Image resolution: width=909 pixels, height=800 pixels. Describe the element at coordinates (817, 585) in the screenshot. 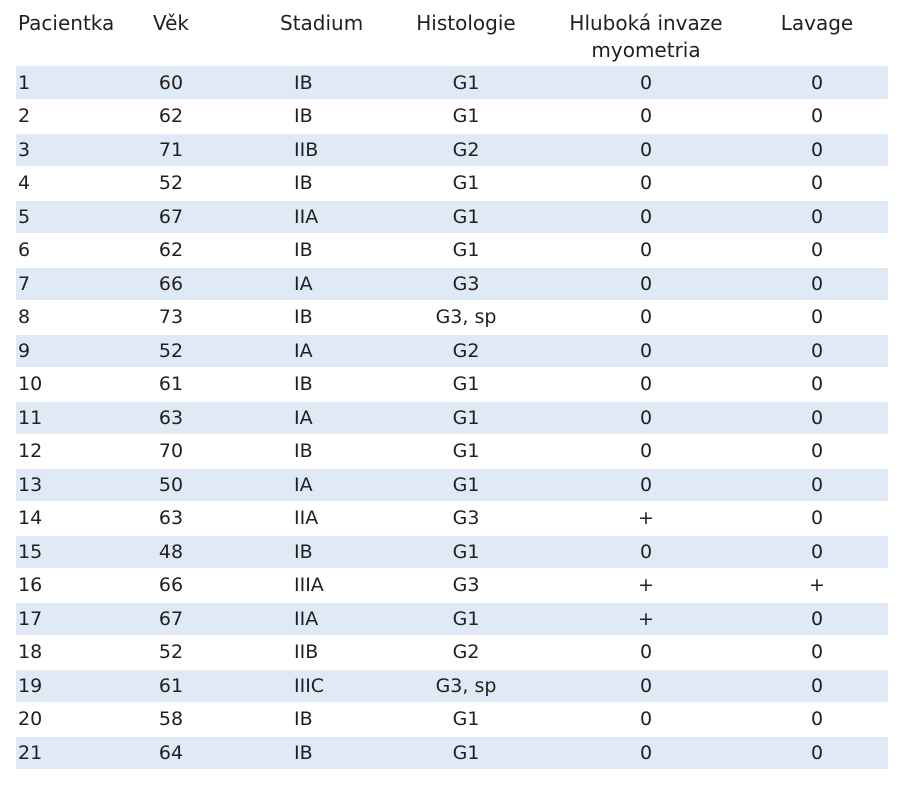

I see `cell-lavage: +` at that location.